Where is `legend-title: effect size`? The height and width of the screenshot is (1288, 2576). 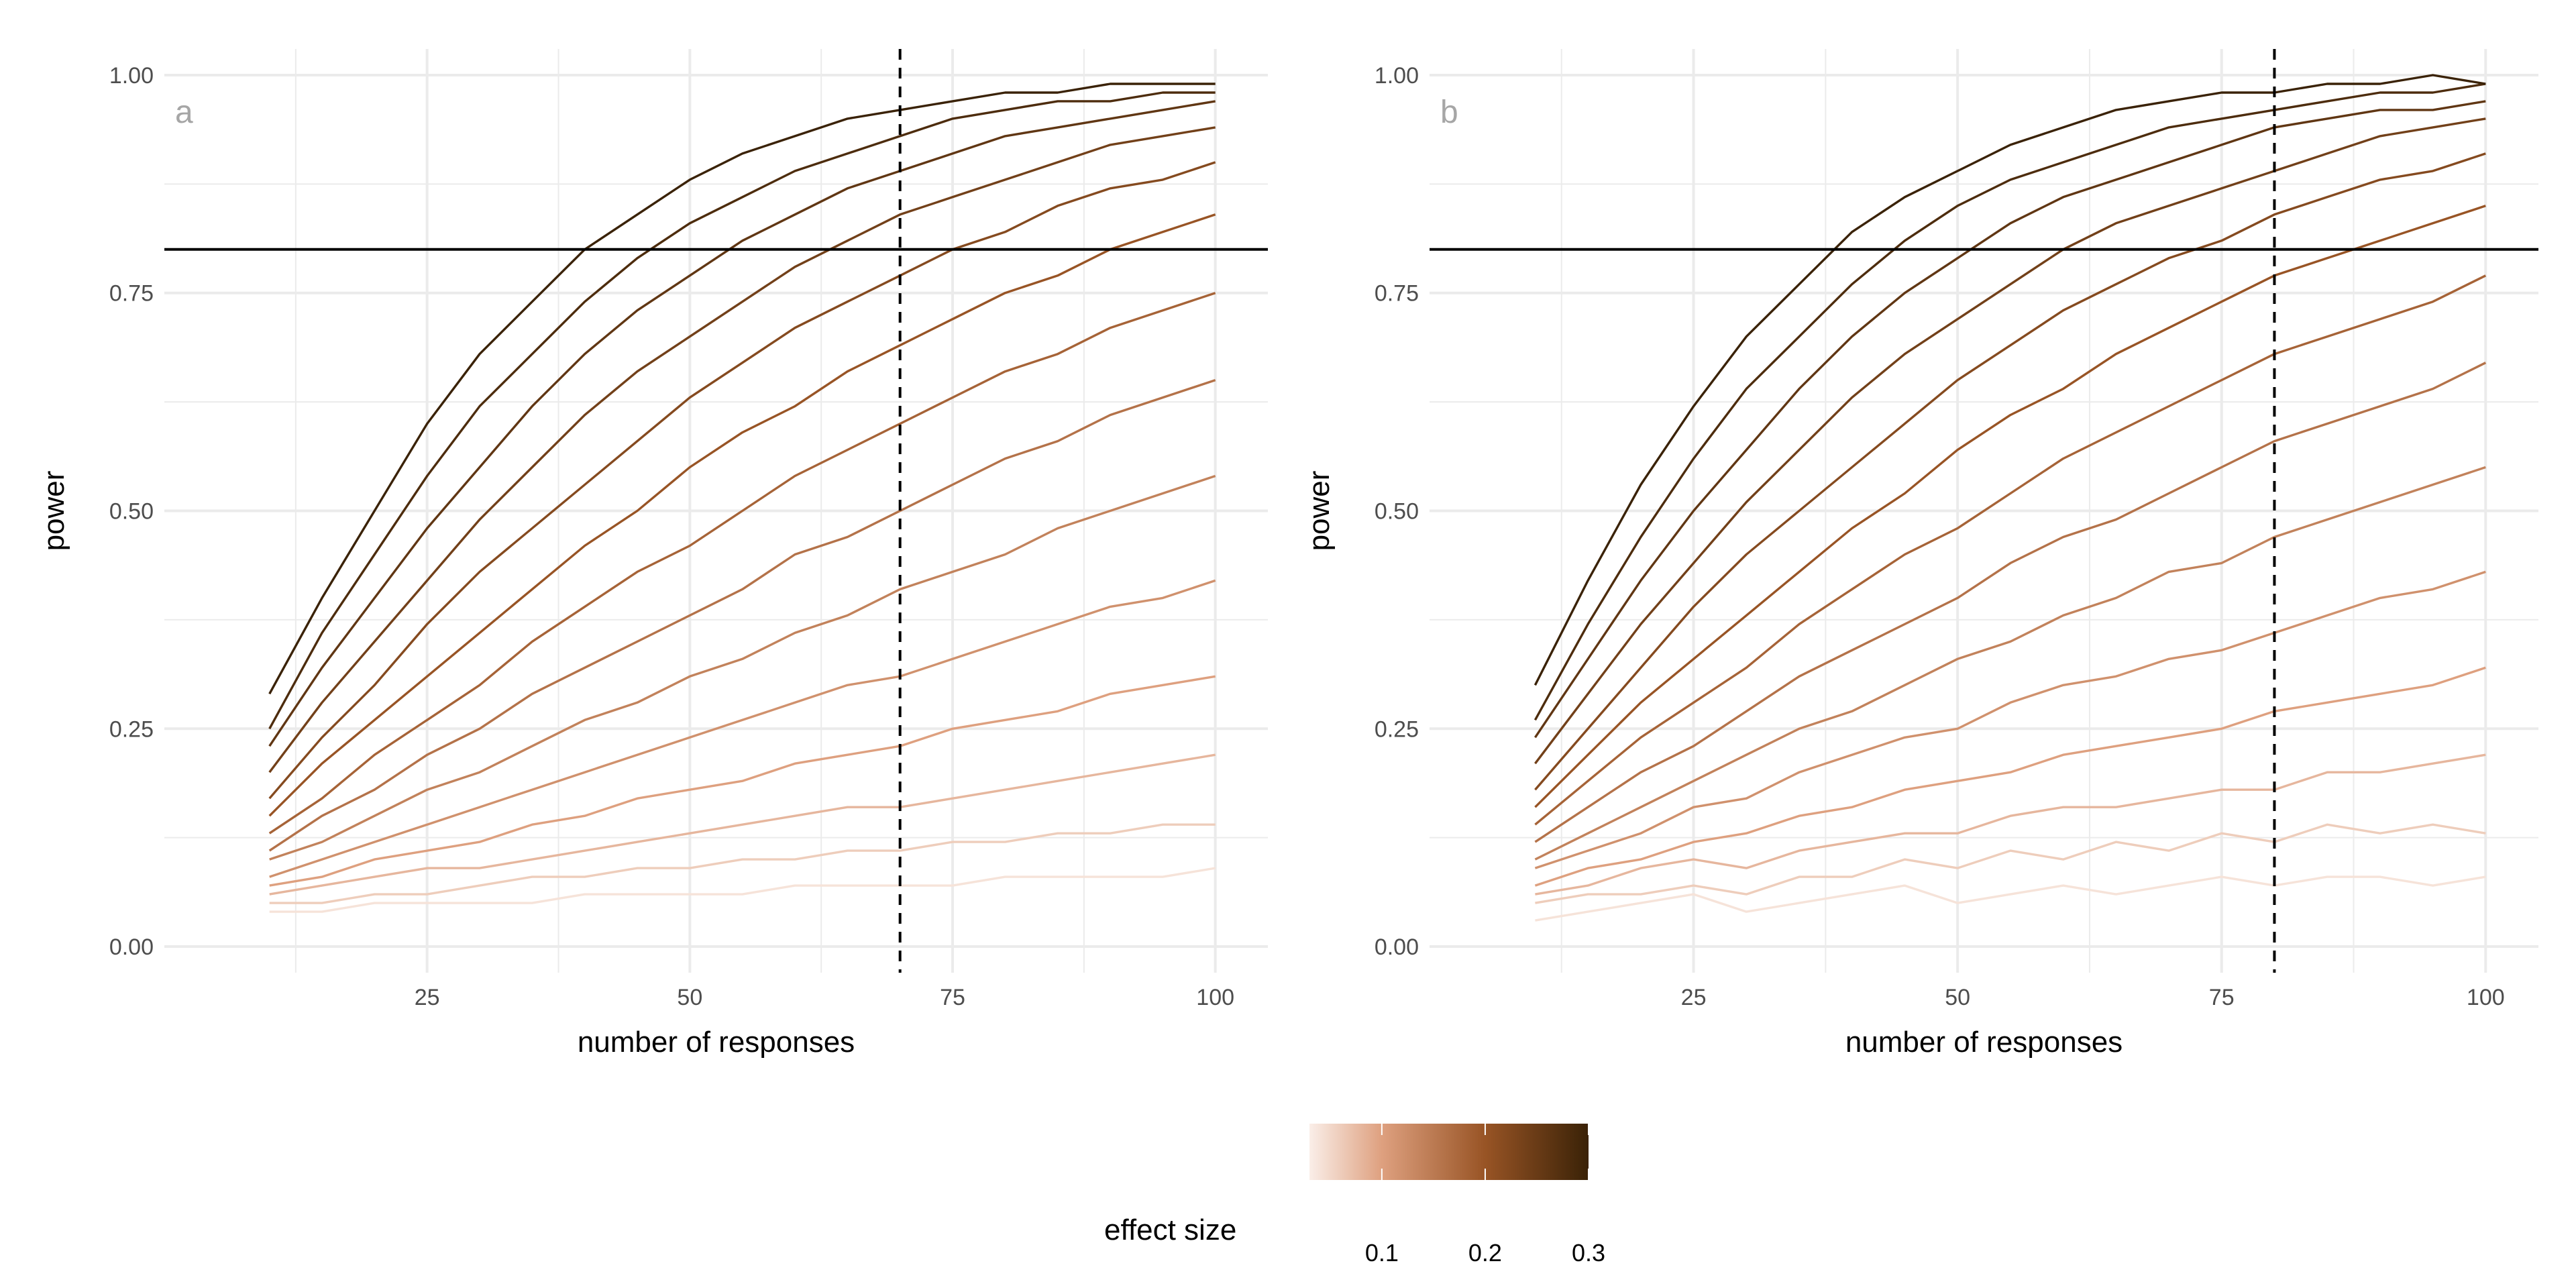 legend-title: effect size is located at coordinates (1170, 1230).